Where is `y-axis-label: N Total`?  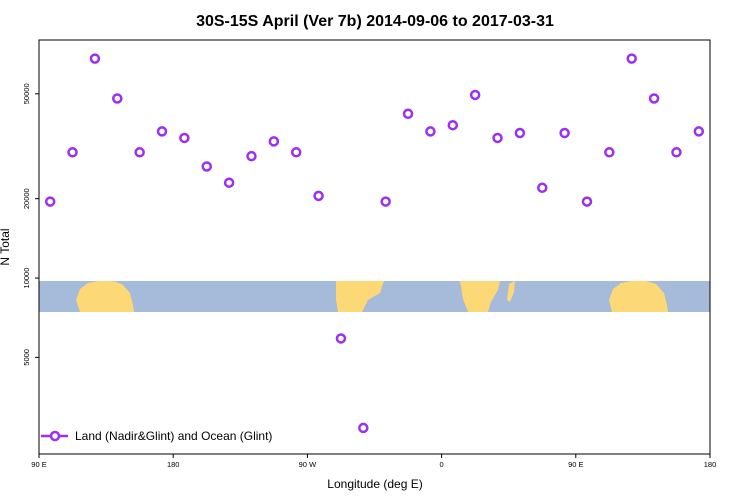
y-axis-label: N Total is located at coordinates (6, 246).